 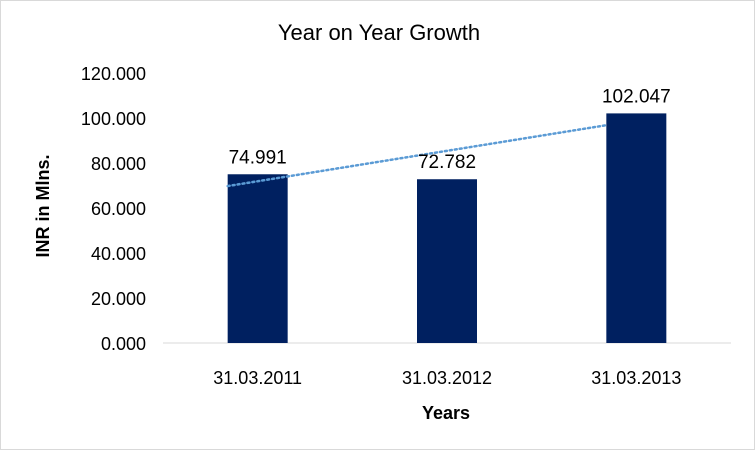 I want to click on x-axis-ticks: 31.03.2011 31.03.2012 31.03.2013, so click(x=447, y=378).